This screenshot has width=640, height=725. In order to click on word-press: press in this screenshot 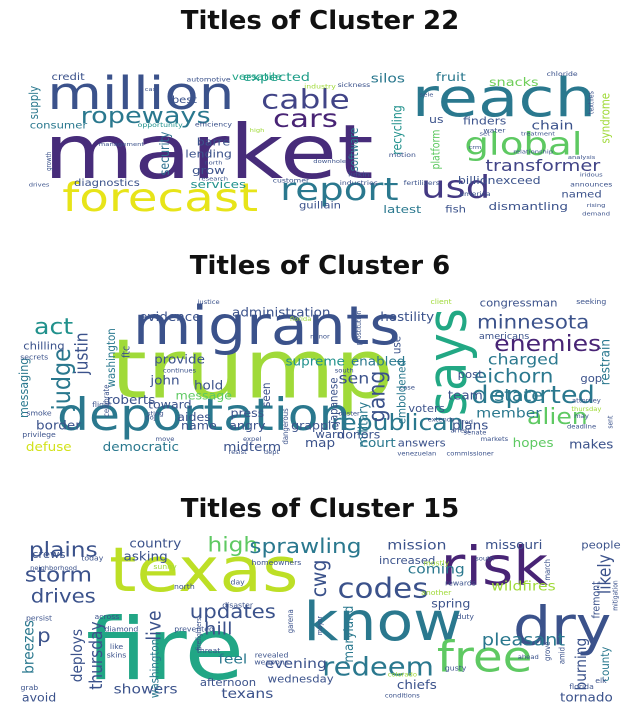, I will do `click(247, 413)`.